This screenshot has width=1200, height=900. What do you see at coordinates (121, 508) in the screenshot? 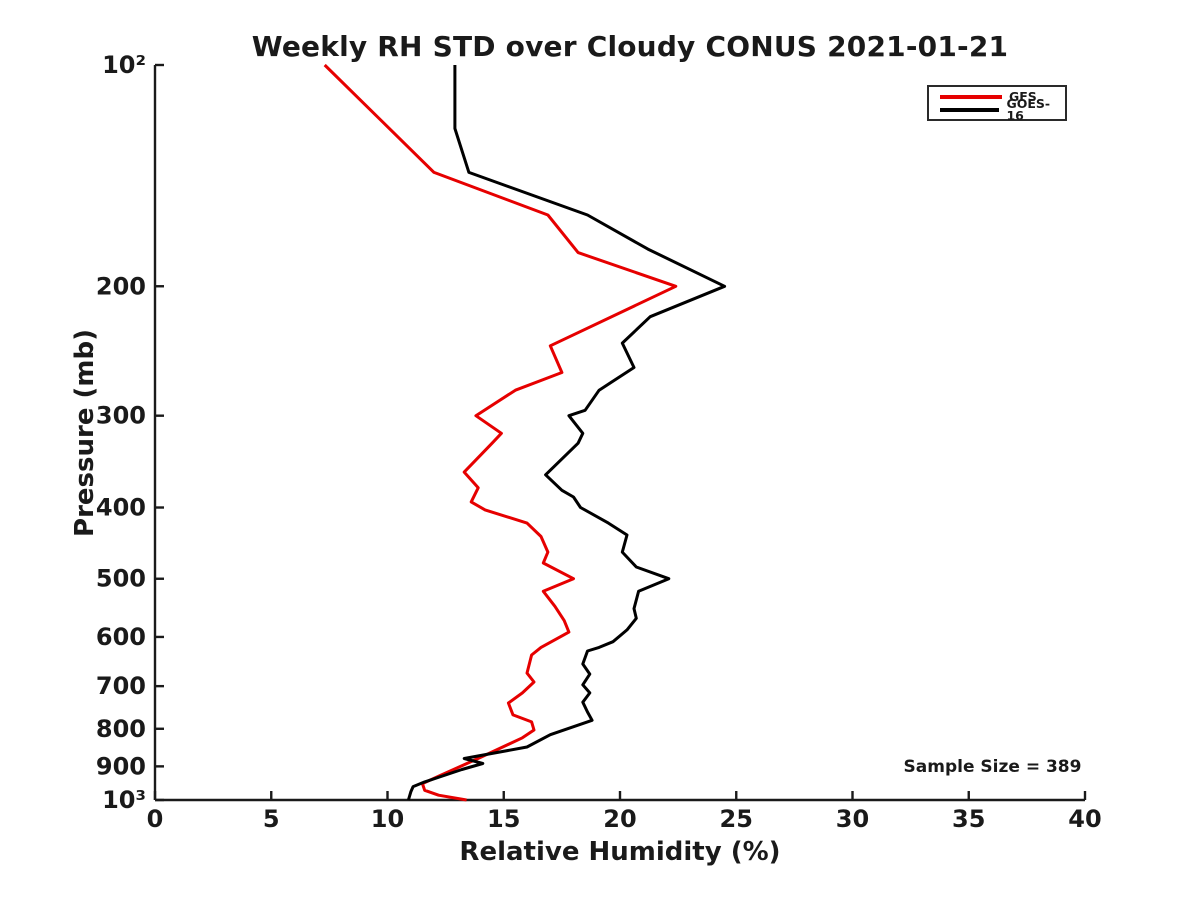
I see `y-tick-label: 400` at bounding box center [121, 508].